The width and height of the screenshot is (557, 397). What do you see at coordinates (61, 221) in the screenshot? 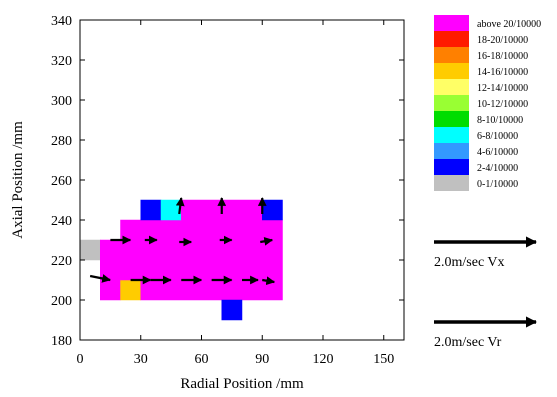
I see `y-tick-label: 240` at bounding box center [61, 221].